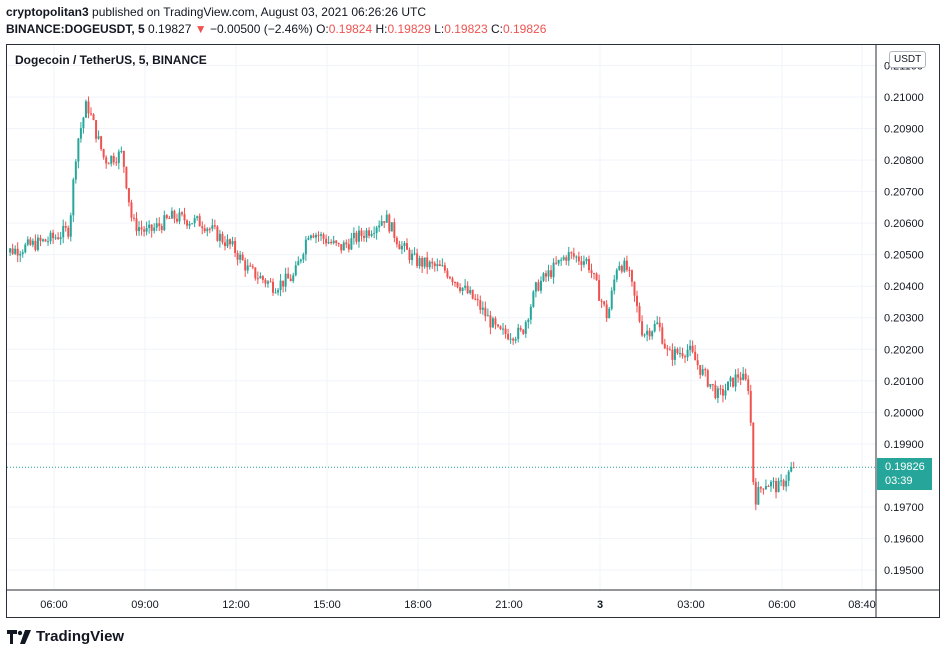  What do you see at coordinates (908, 59) in the screenshot?
I see `currency-badge: USDT` at bounding box center [908, 59].